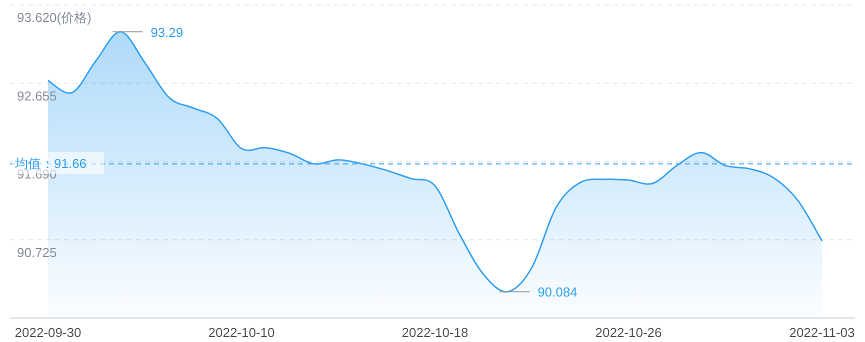 This screenshot has height=342, width=865. I want to click on y-tick-label: 92.655, so click(37, 96).